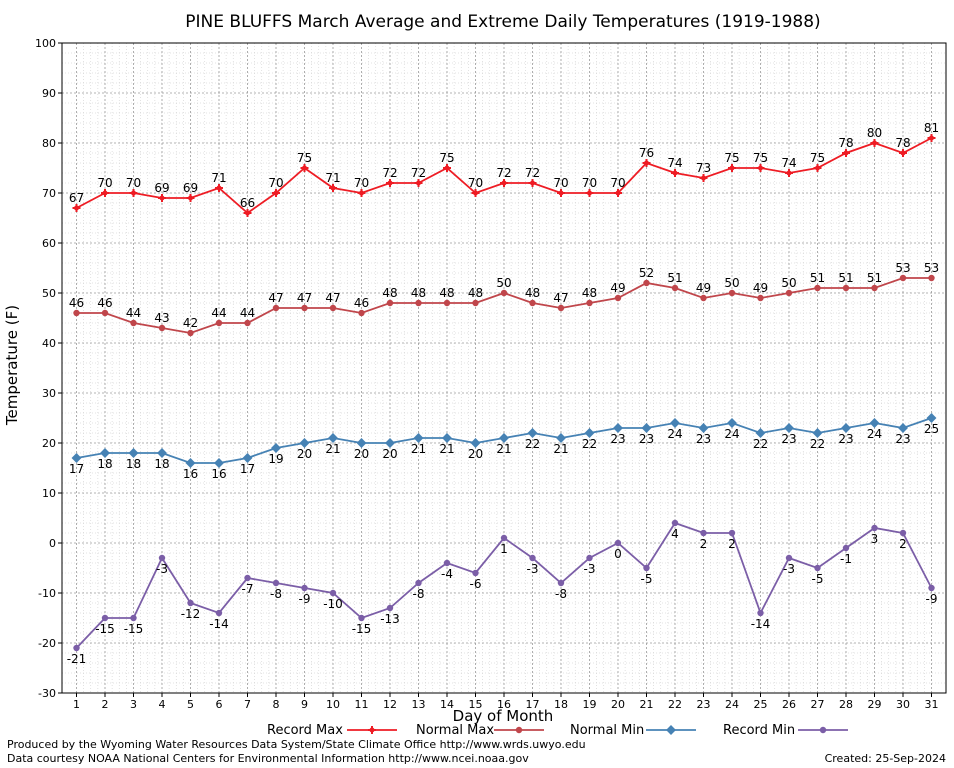  Describe the element at coordinates (362, 704) in the screenshot. I see `x-tick-label: 11` at that location.